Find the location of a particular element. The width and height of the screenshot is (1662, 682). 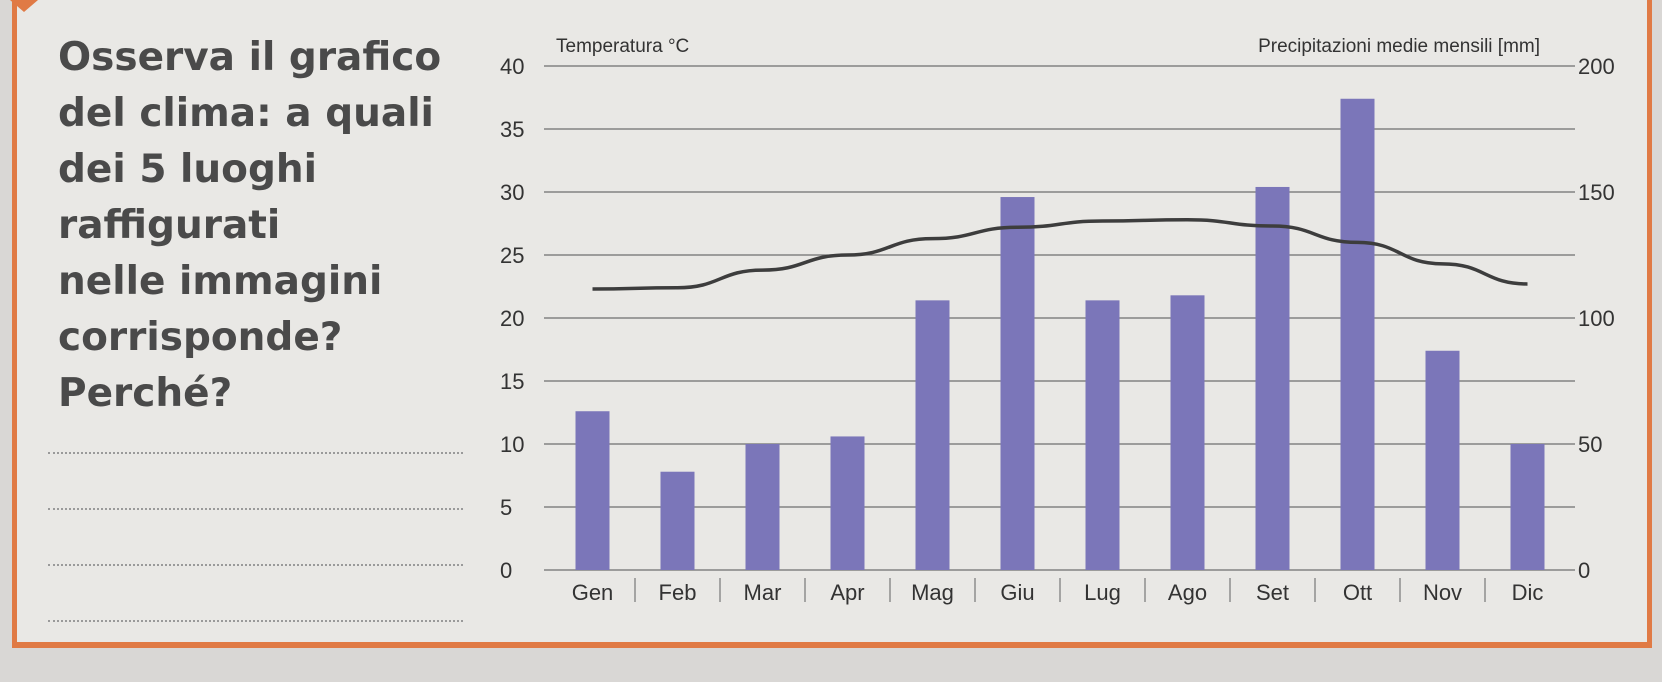

month-label: Ago is located at coordinates (1187, 592).